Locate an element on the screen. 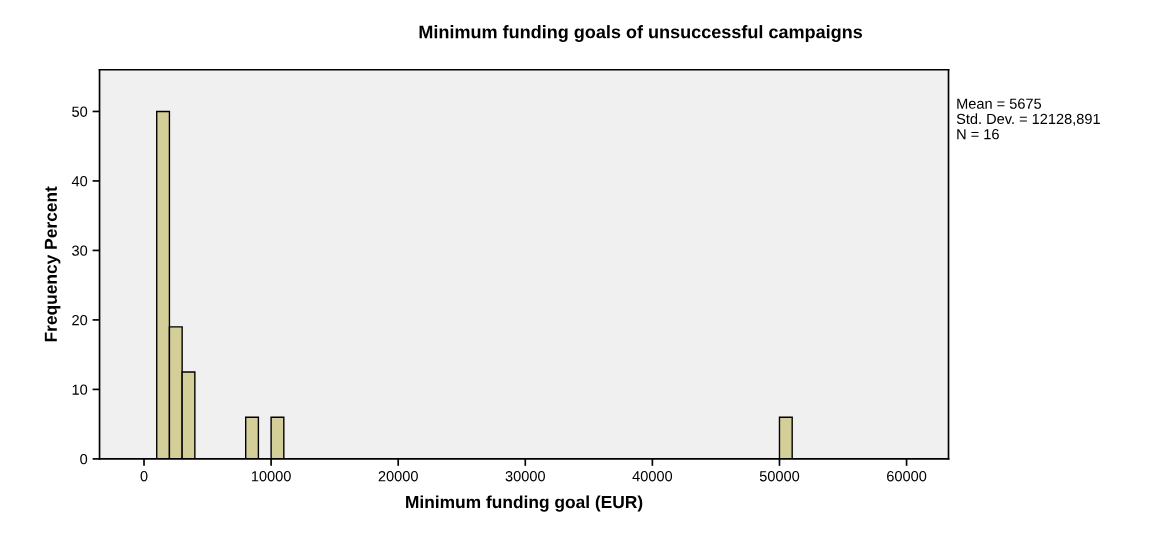 The image size is (1171, 545). x-tick-label: 10000 is located at coordinates (271, 476).